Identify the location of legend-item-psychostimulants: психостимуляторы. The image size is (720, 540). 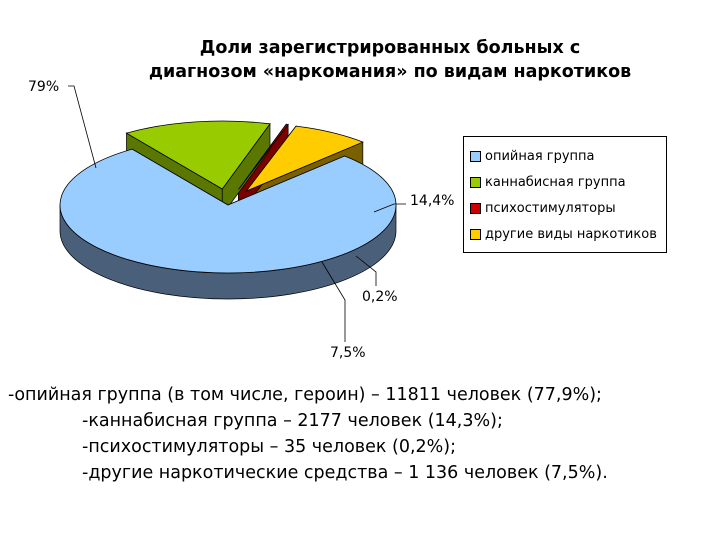
(568, 208).